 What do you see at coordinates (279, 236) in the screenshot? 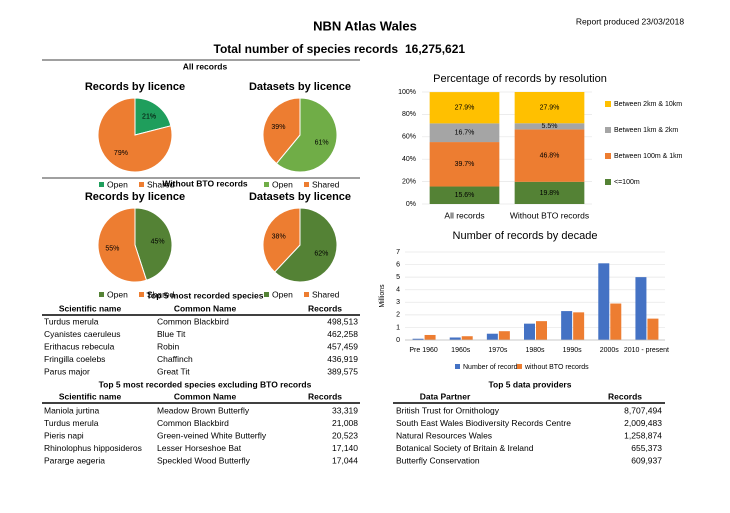
I see `slice-label: 38%` at bounding box center [279, 236].